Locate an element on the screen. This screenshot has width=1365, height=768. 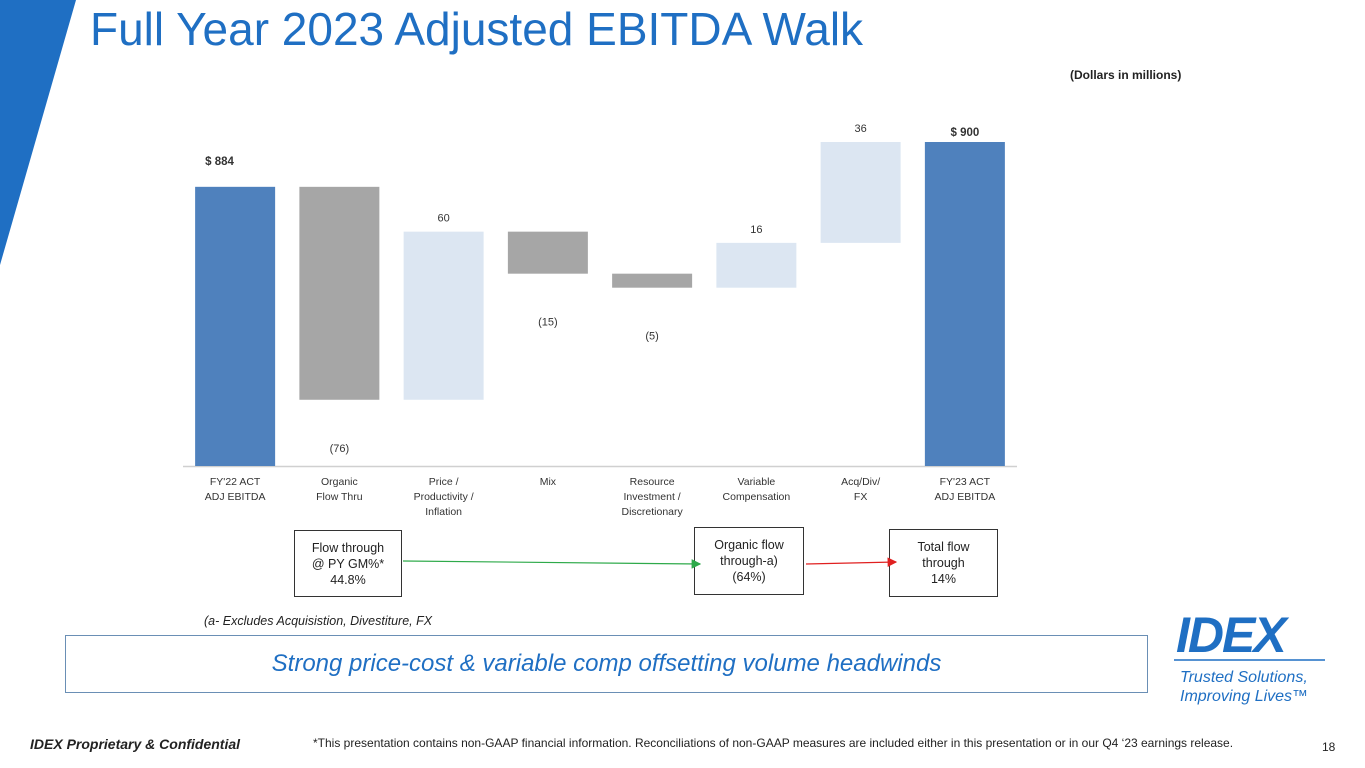
category-label-5-0: Variable is located at coordinates (757, 482).